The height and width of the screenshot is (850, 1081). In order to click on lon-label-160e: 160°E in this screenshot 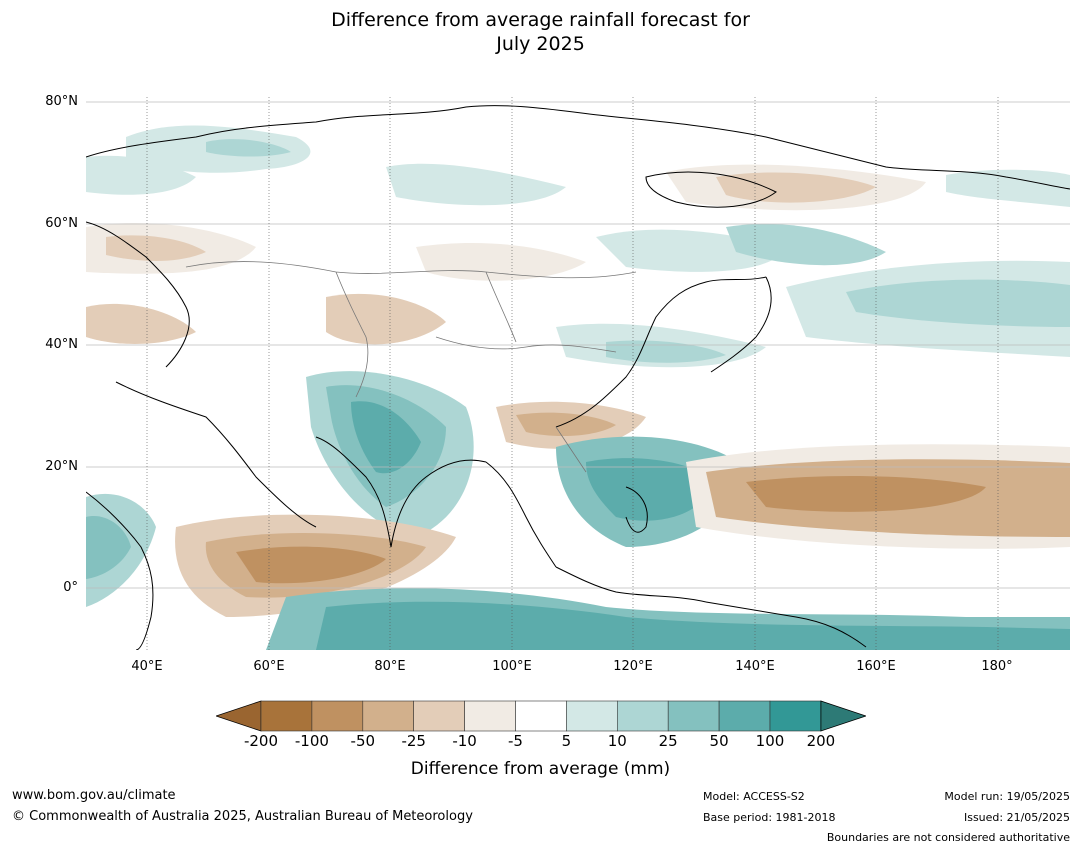, I will do `click(876, 666)`.